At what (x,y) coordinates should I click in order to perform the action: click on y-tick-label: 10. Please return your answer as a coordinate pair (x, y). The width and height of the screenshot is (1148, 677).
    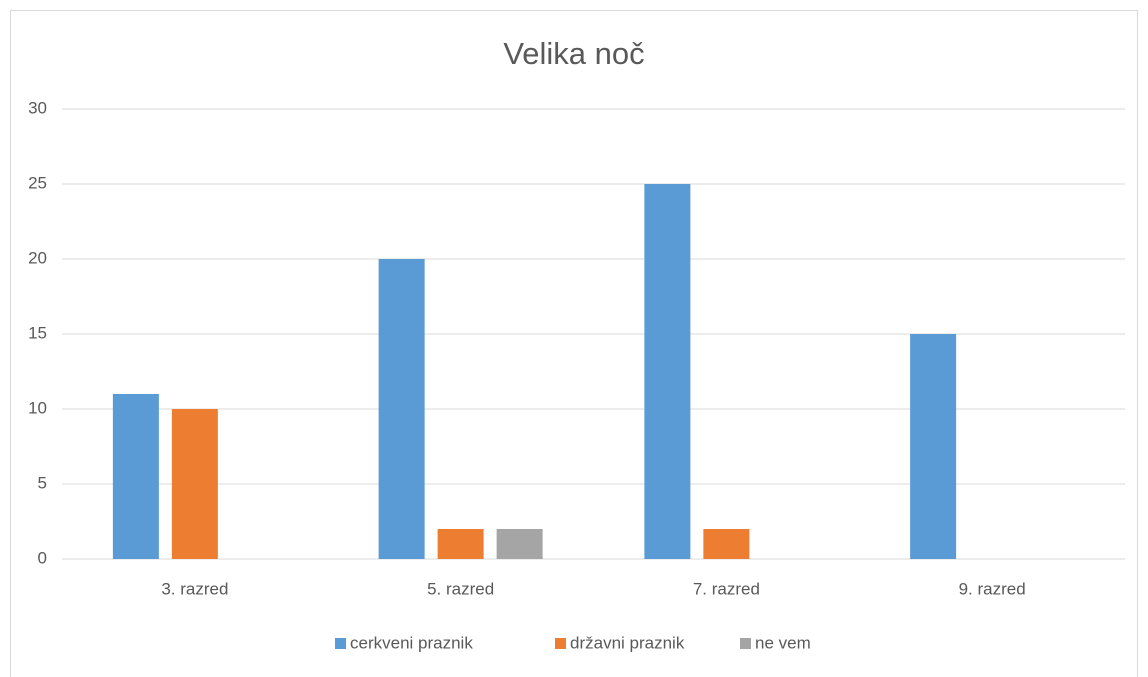
    Looking at the image, I should click on (37, 407).